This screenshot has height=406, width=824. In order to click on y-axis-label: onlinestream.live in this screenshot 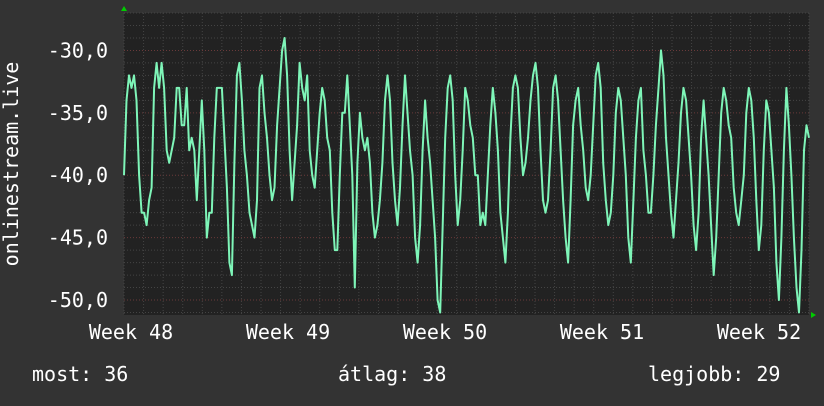, I will do `click(11, 164)`.